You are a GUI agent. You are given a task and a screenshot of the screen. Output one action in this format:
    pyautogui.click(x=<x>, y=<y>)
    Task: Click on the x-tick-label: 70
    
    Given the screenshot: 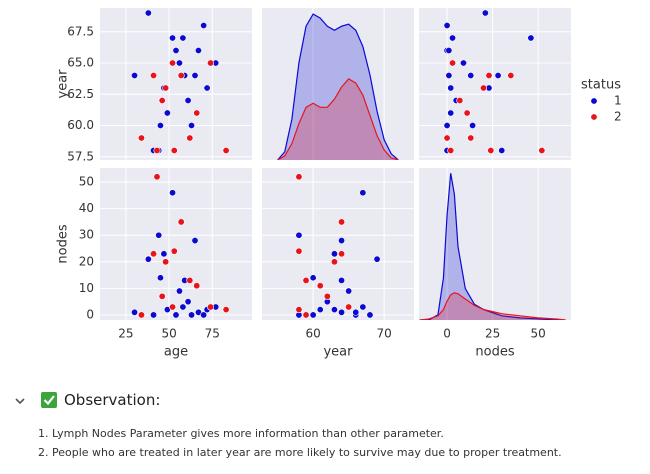 What is the action you would take?
    pyautogui.click(x=384, y=334)
    